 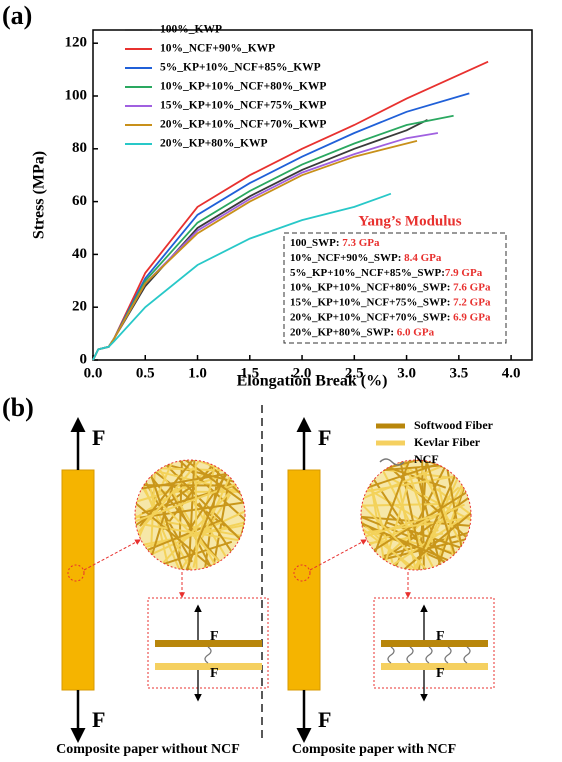 What do you see at coordinates (243, 87) in the screenshot?
I see `legend-label: 10%_KP+10%_NCF+80%_KWP` at bounding box center [243, 87].